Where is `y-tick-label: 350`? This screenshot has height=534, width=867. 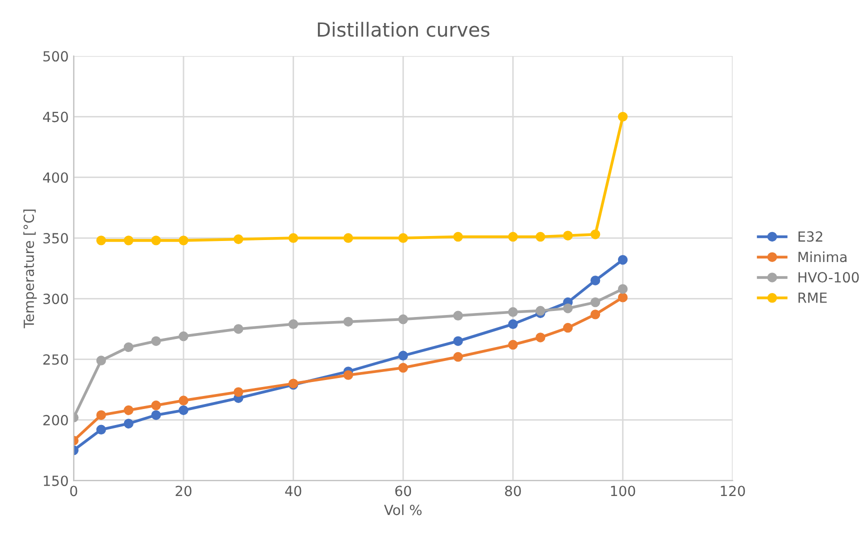
y-tick-label: 350 is located at coordinates (55, 238).